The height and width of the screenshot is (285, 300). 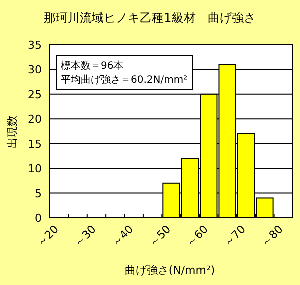 What do you see at coordinates (92, 66) in the screenshot?
I see `annotation: 標本数＝96本` at bounding box center [92, 66].